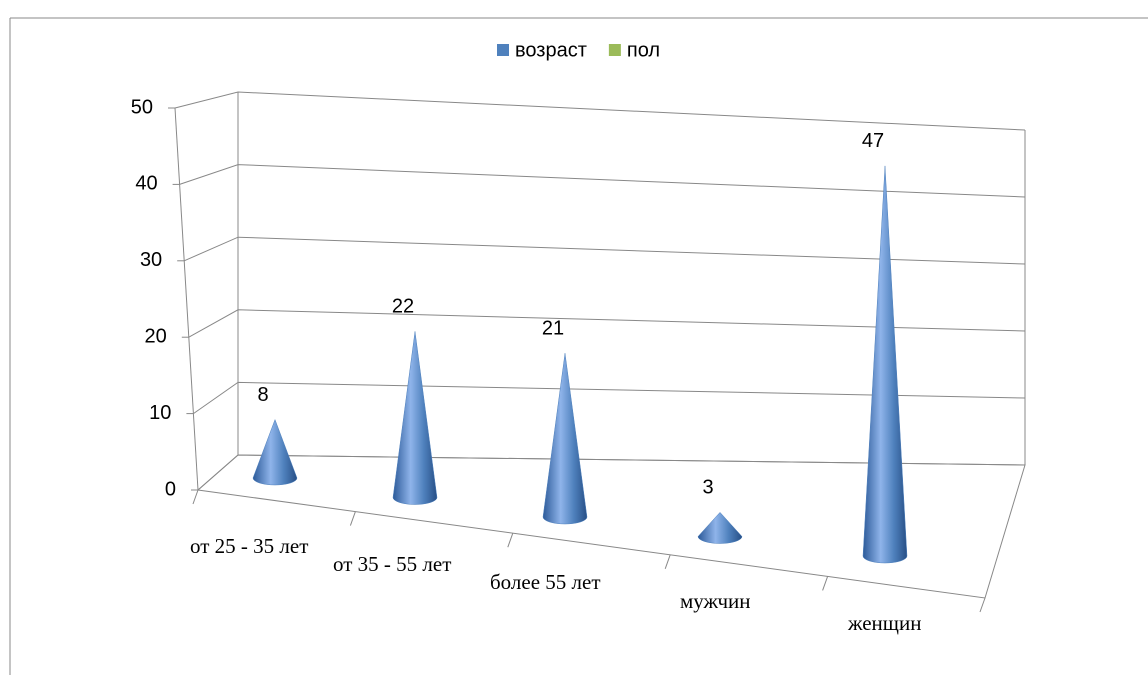 Image resolution: width=1148 pixels, height=675 pixels. What do you see at coordinates (707, 488) in the screenshot?
I see `value-label: 3` at bounding box center [707, 488].